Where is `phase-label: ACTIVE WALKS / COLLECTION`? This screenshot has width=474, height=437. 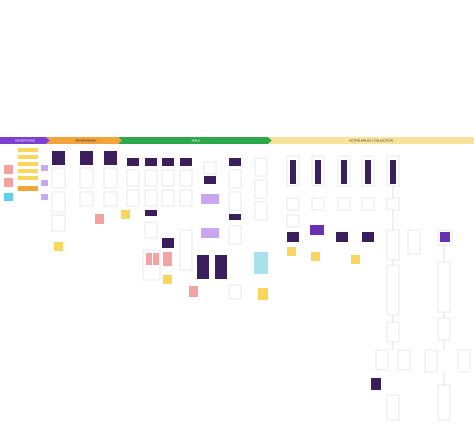 phase-label: ACTIVE WALKS / COLLECTION is located at coordinates (371, 140).